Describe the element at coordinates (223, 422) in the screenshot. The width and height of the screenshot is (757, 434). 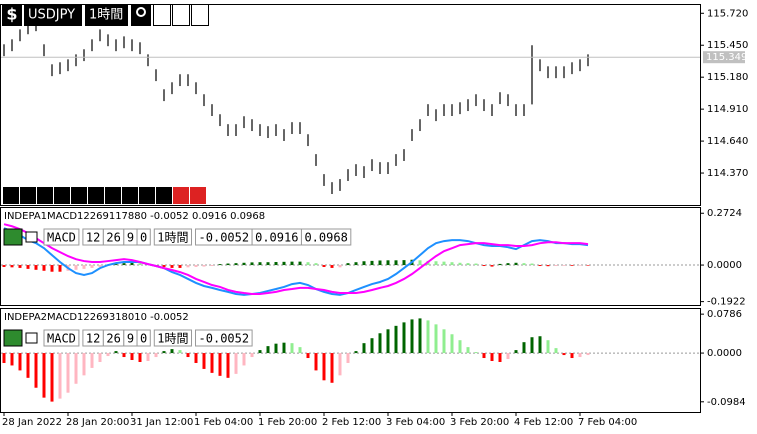
I see `x-tick-label: 1 Feb 04:00` at that location.